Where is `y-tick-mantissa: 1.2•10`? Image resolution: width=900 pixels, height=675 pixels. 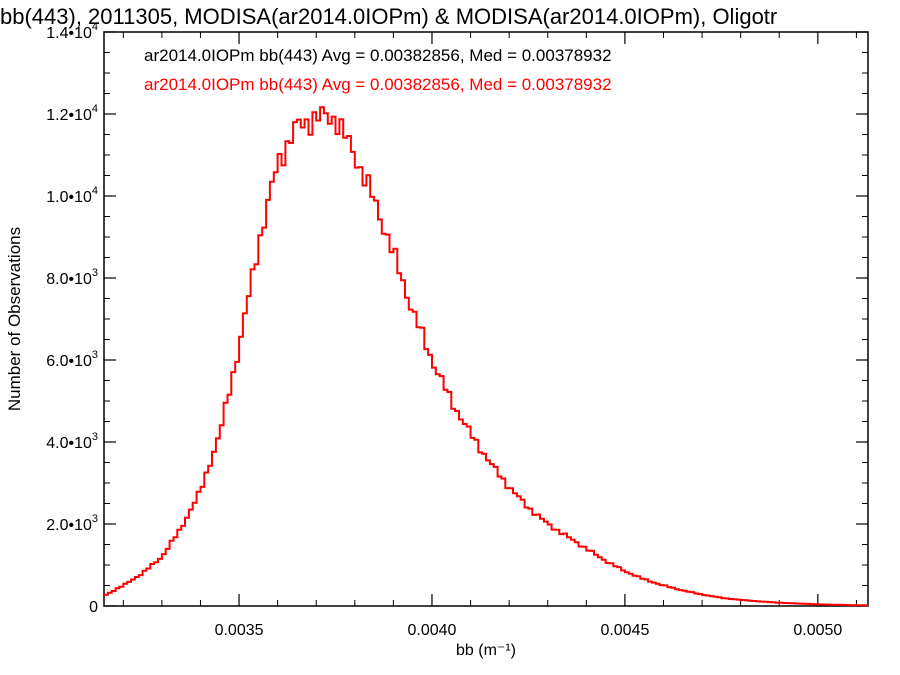
y-tick-mantissa: 1.2•10 is located at coordinates (69, 115).